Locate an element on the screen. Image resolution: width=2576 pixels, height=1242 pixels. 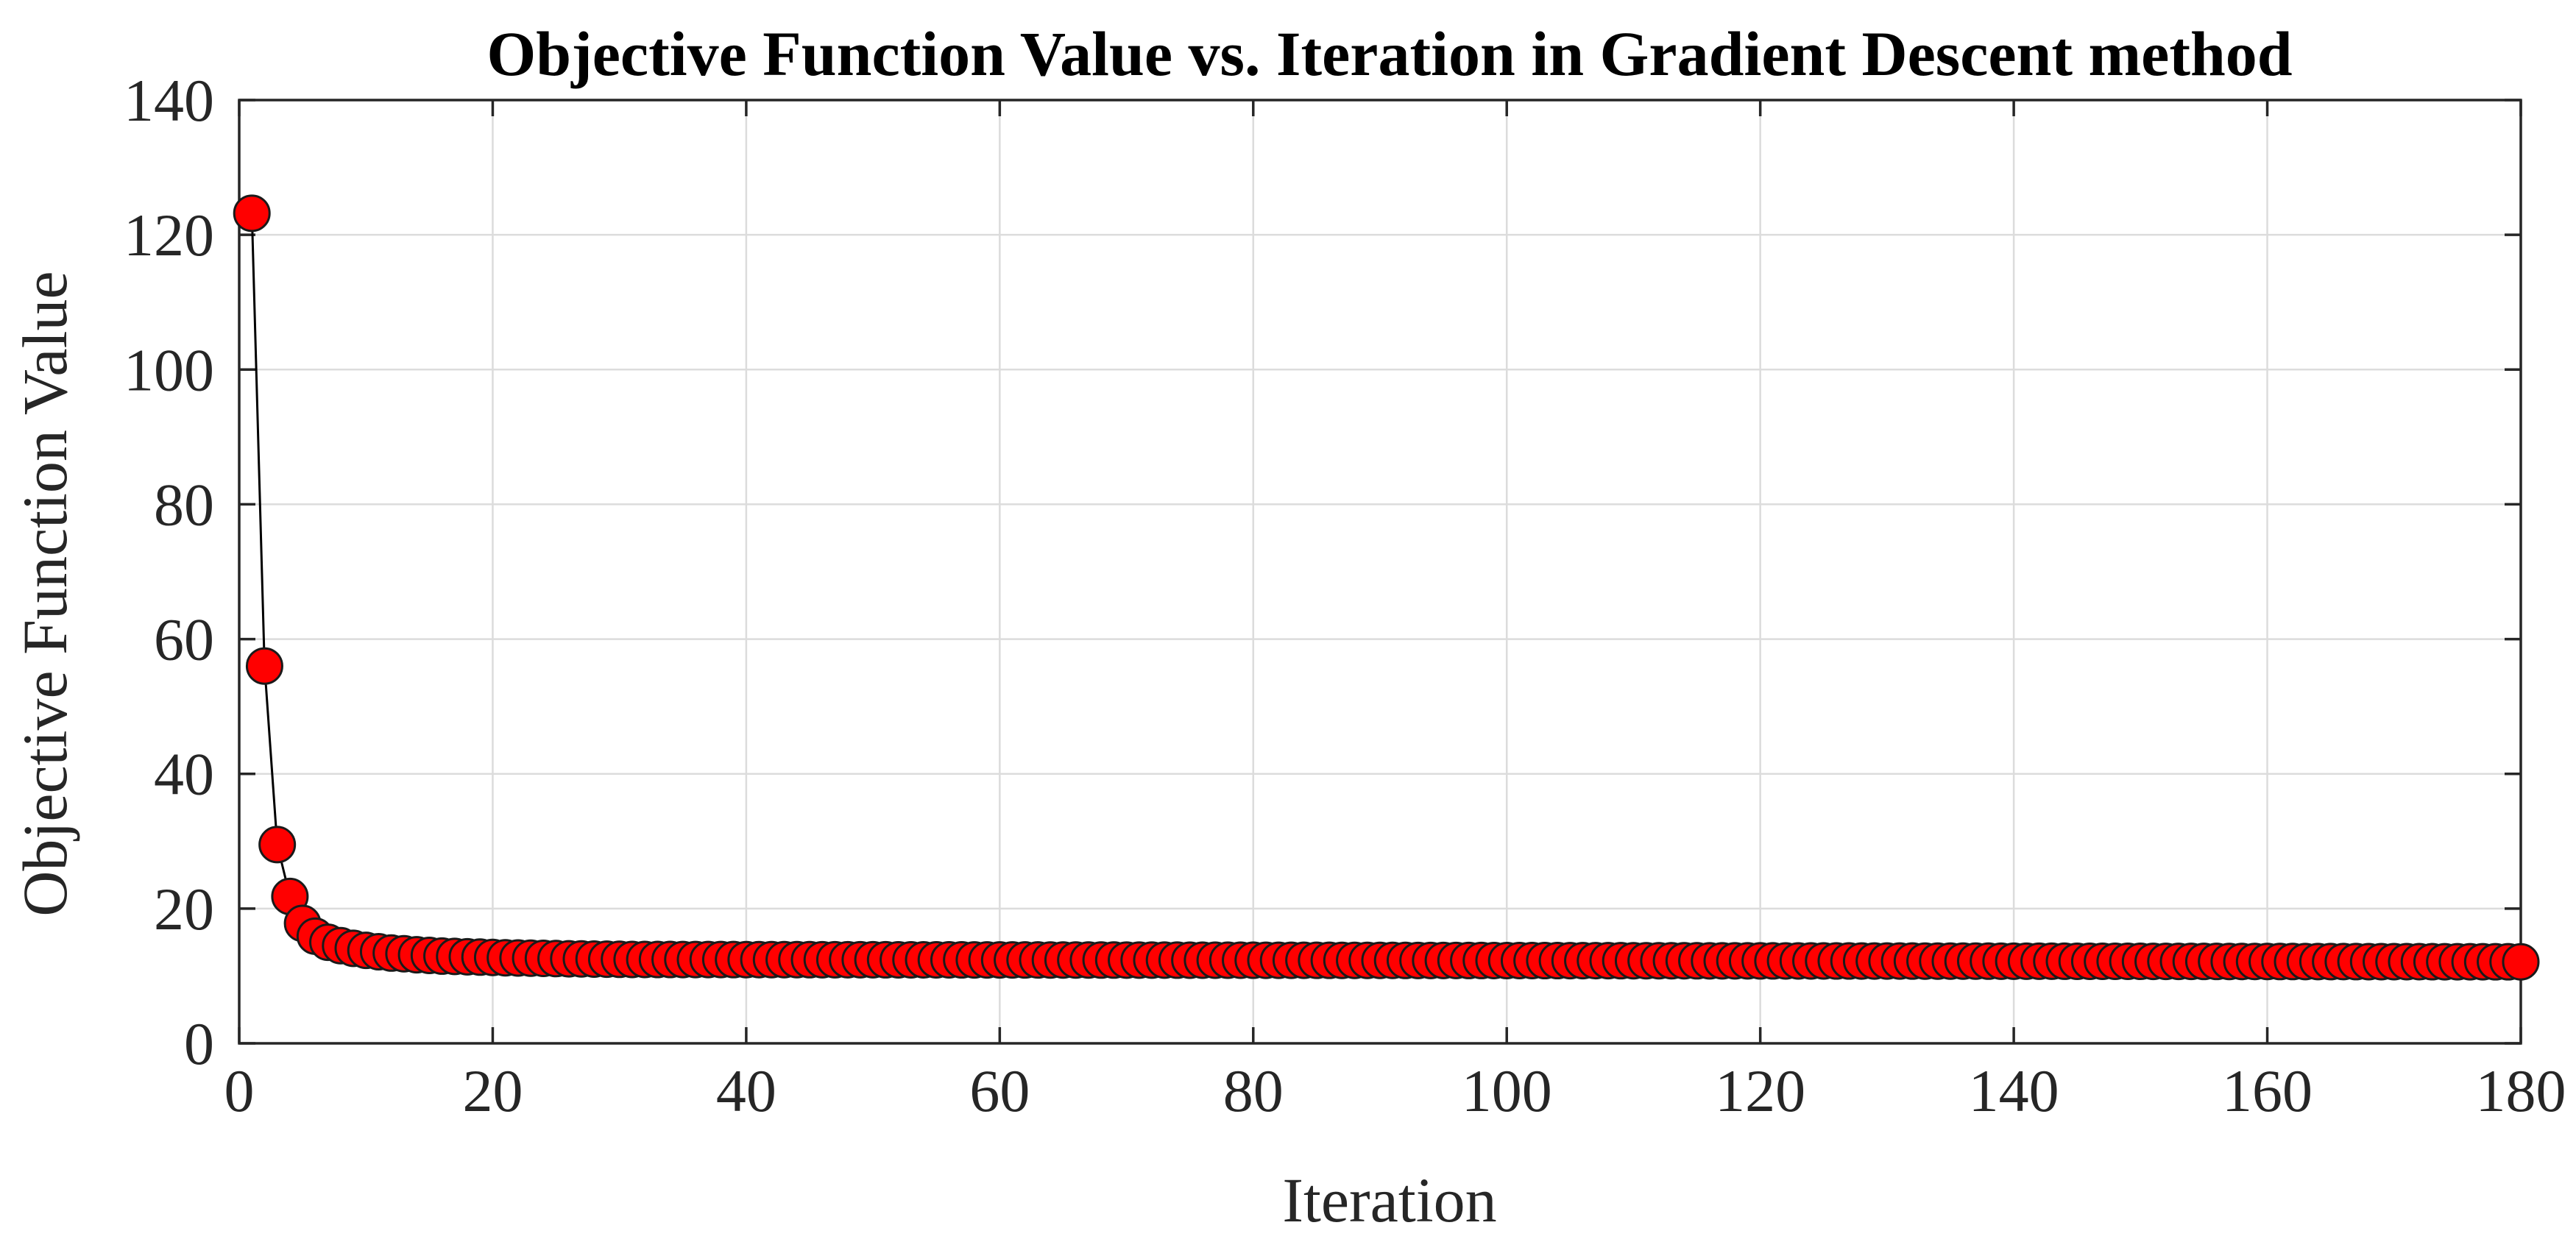
y-tick-label: 20 is located at coordinates (184, 909).